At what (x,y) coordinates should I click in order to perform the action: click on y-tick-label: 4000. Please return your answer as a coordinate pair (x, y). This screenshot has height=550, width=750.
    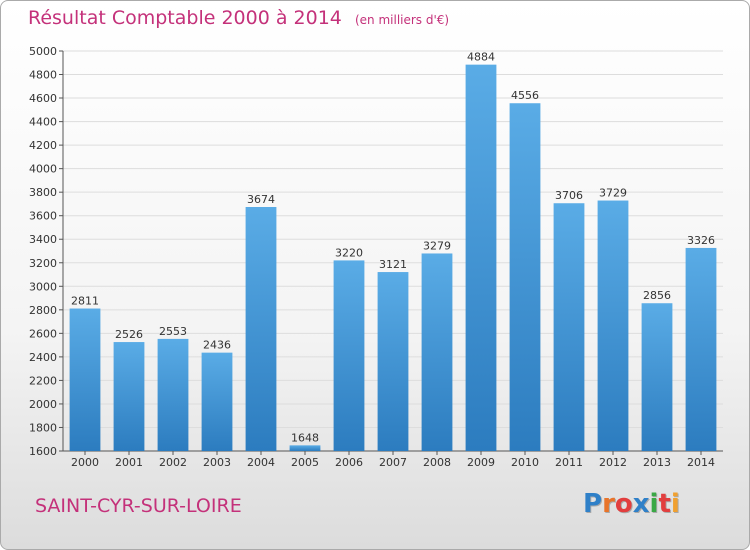
    Looking at the image, I should click on (43, 169).